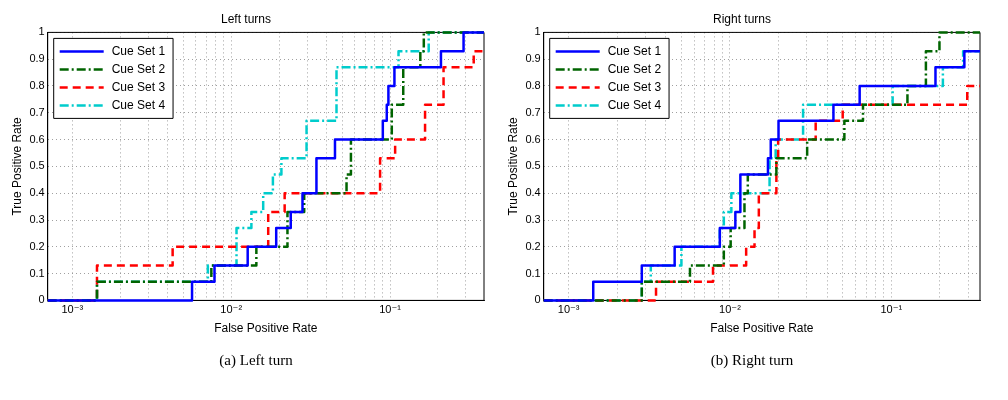 This screenshot has height=400, width=1008. Describe the element at coordinates (246, 18) in the screenshot. I see `chart-title: Left turns` at that location.